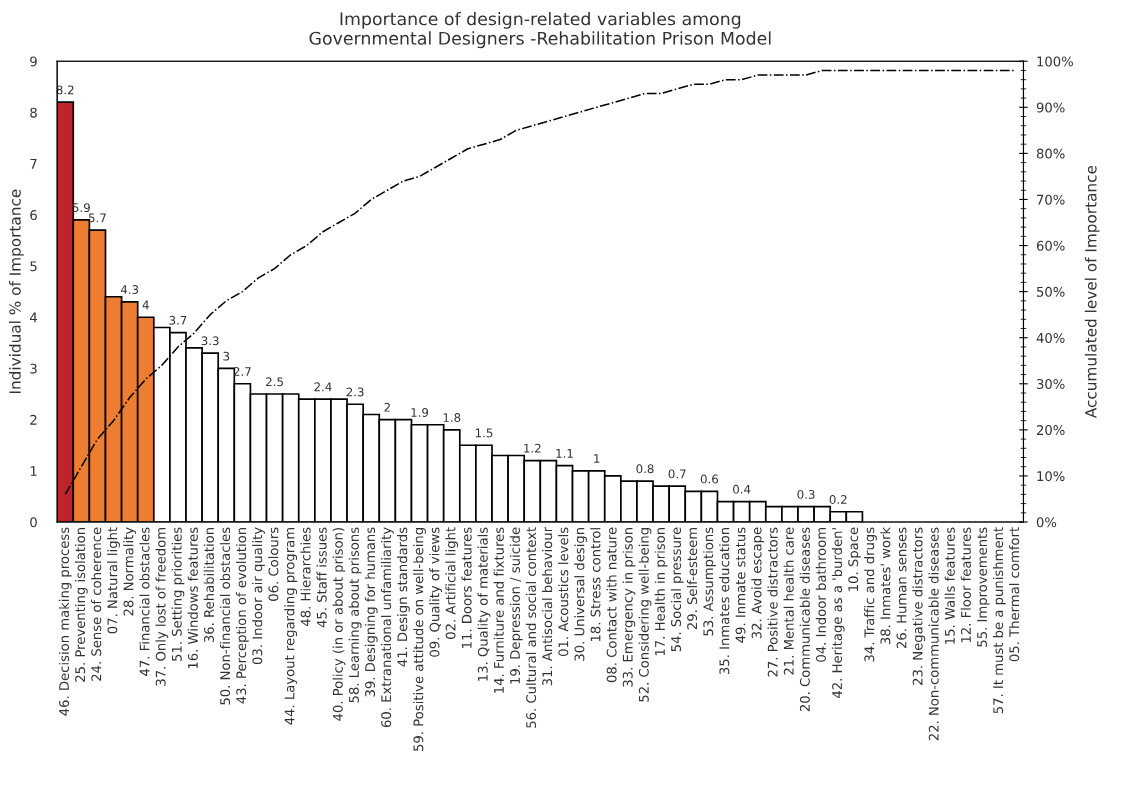 The height and width of the screenshot is (785, 1121). Describe the element at coordinates (484, 433) in the screenshot. I see `data-label: 1.5` at that location.